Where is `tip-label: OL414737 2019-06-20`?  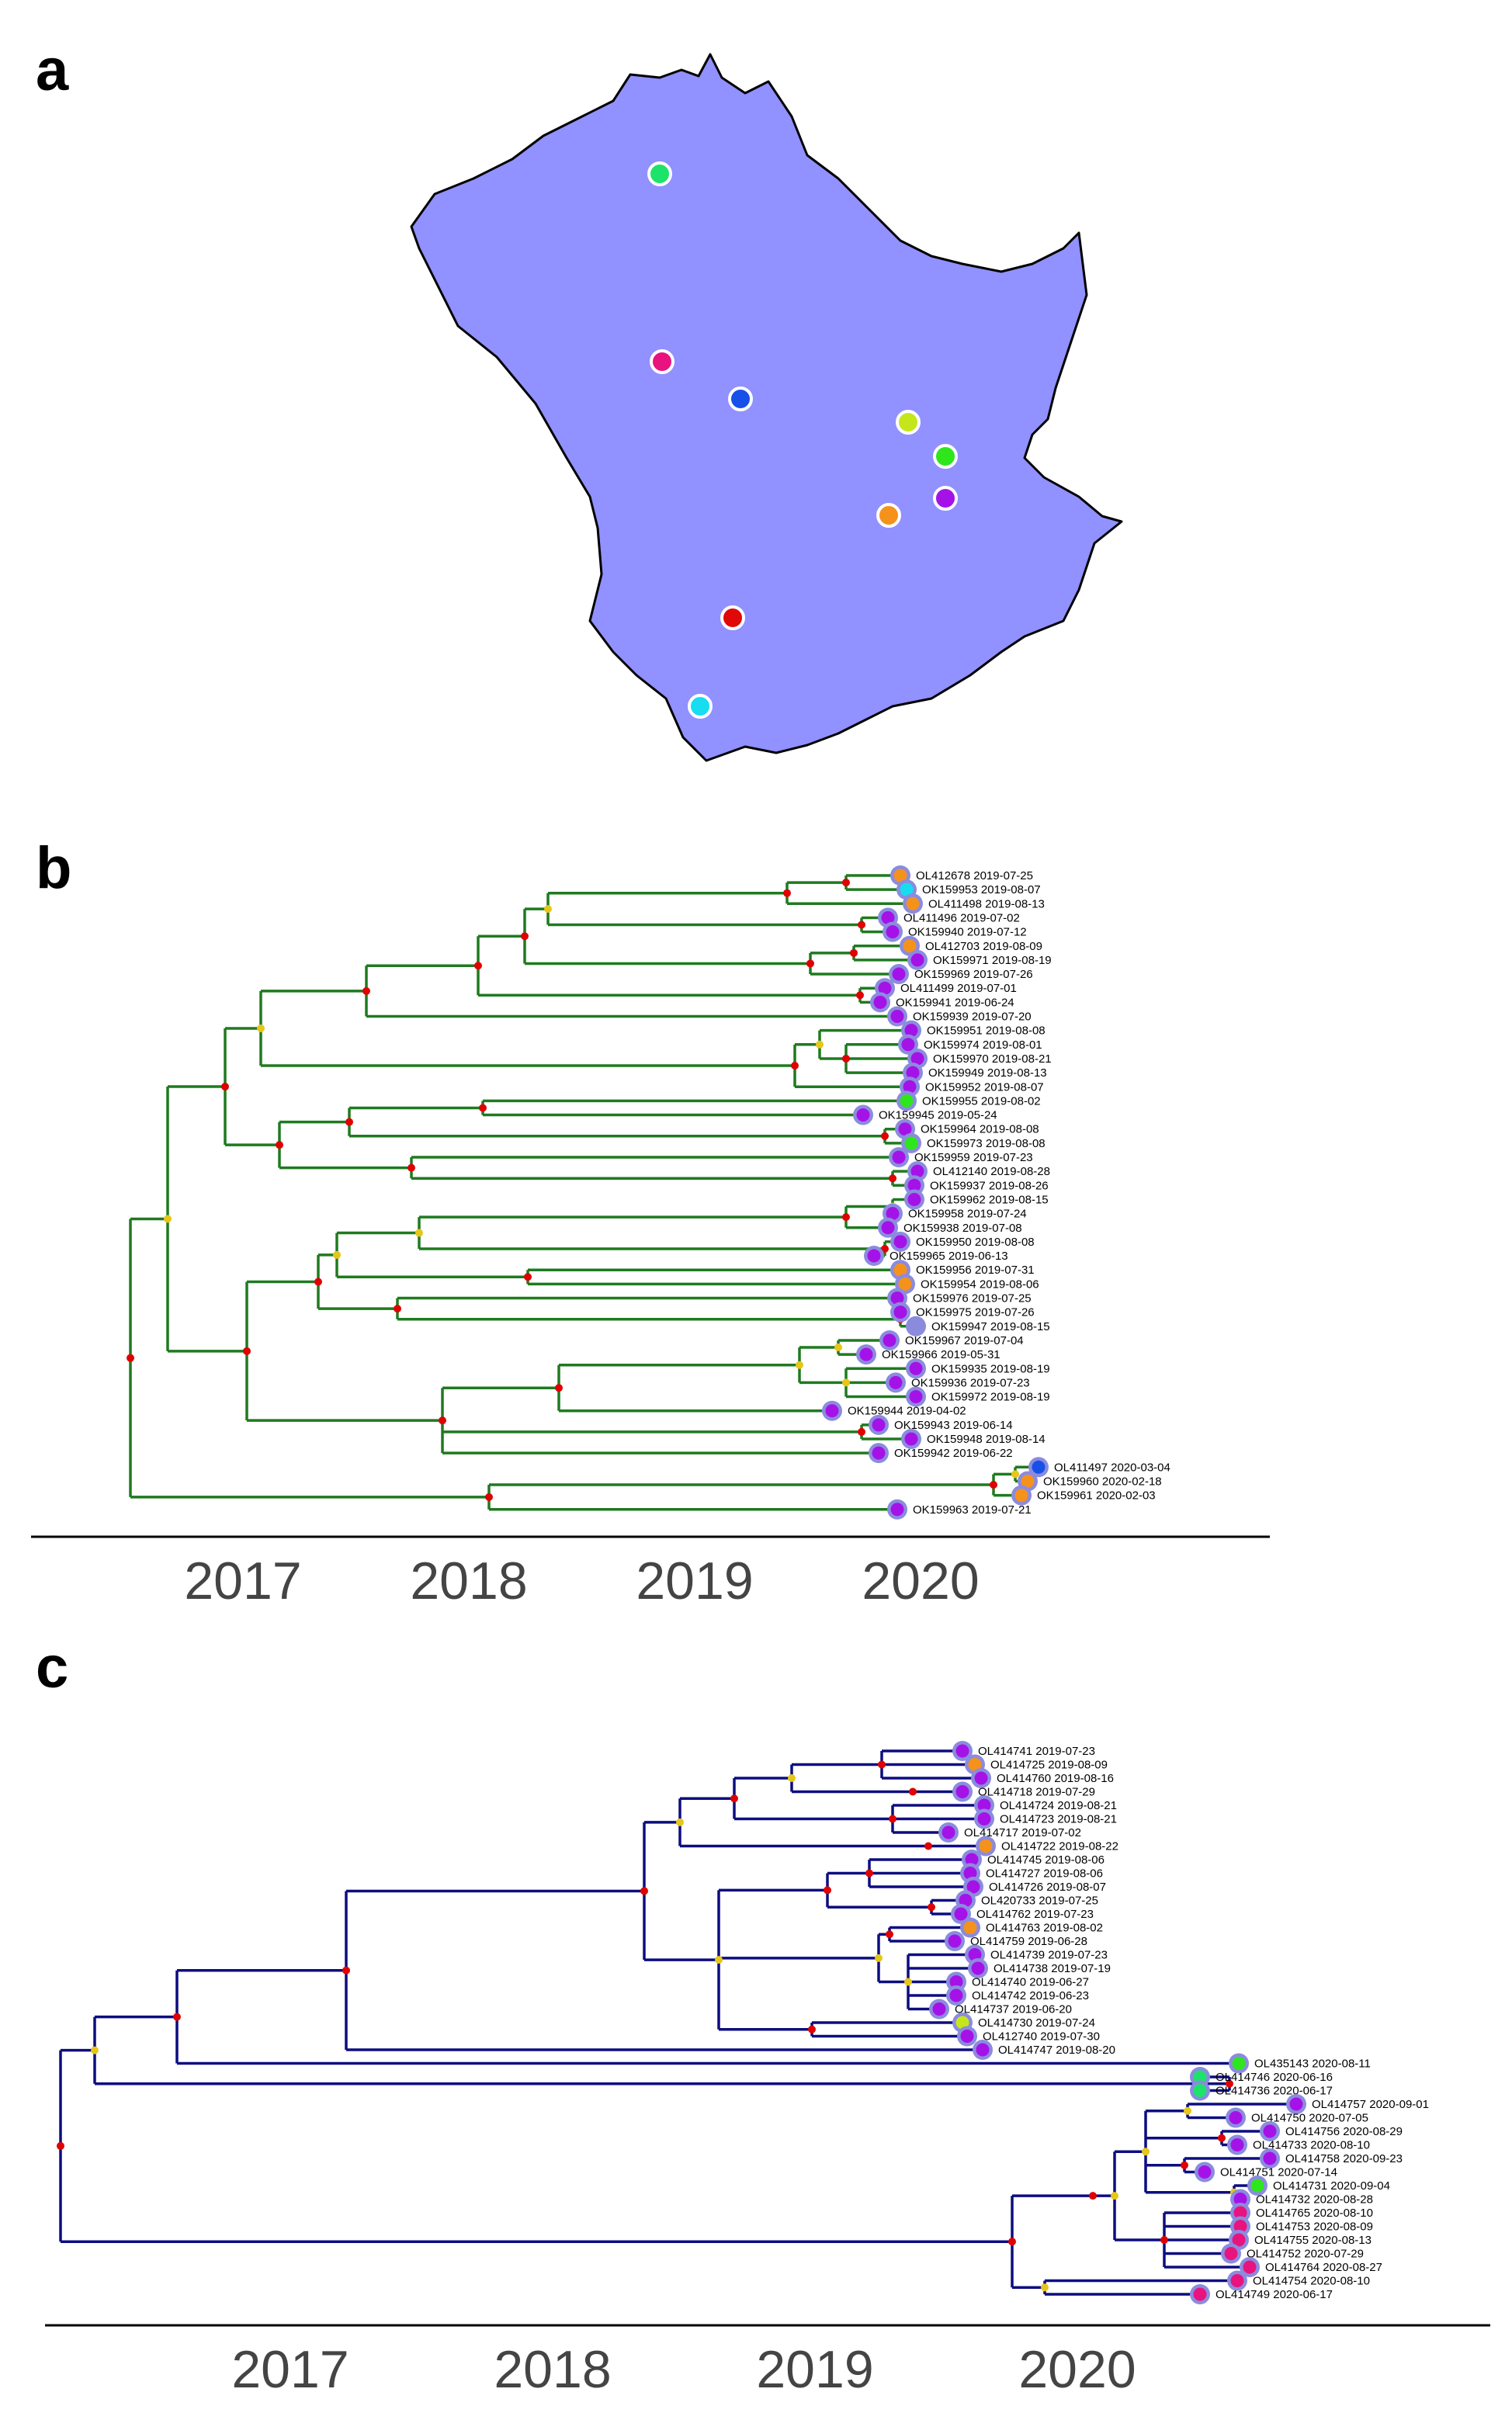
tip-label: OL414737 2019-06-20 is located at coordinates (1013, 2009).